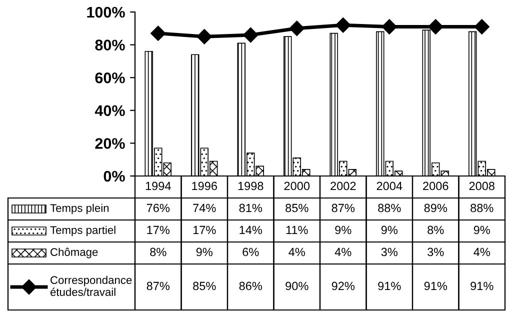 The image size is (512, 320). Describe the element at coordinates (436, 208) in the screenshot. I see `data-label: 89%` at that location.